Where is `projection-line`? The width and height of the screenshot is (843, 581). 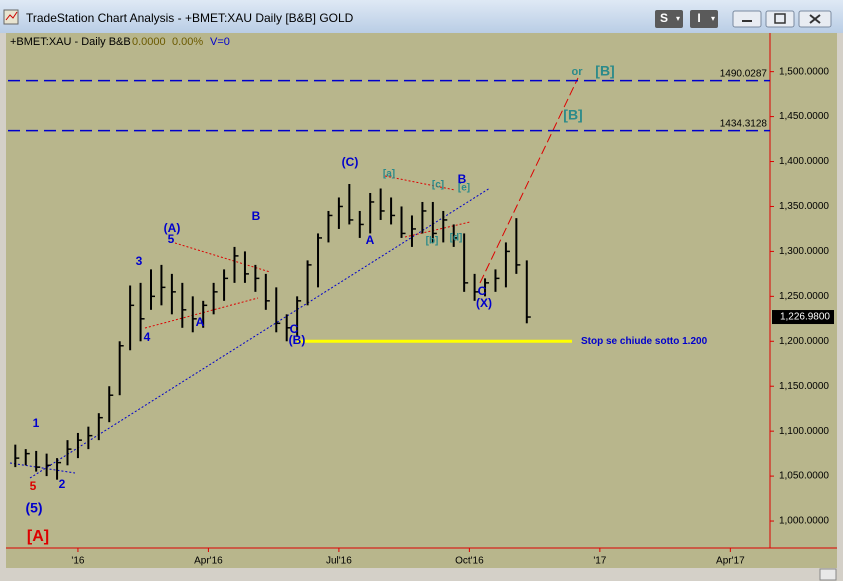 projection-line is located at coordinates (529, 180).